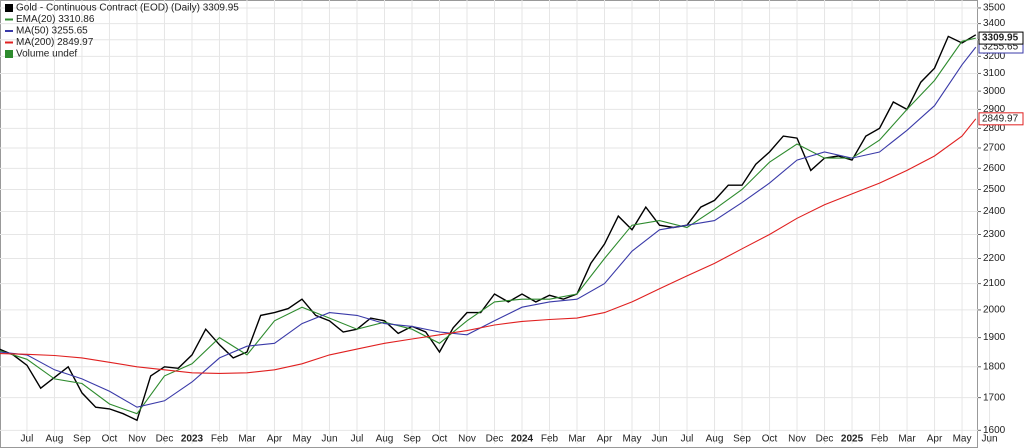 The height and width of the screenshot is (448, 1024). I want to click on y-tick-label: 2700, so click(994, 148).